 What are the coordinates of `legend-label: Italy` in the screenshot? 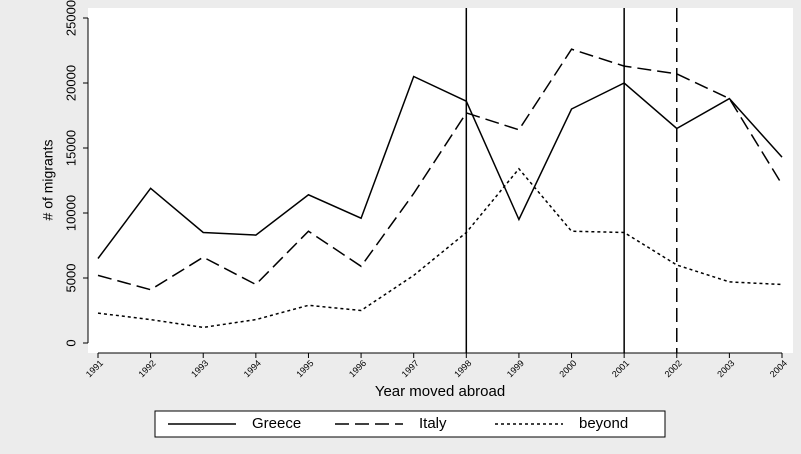 It's located at (433, 423).